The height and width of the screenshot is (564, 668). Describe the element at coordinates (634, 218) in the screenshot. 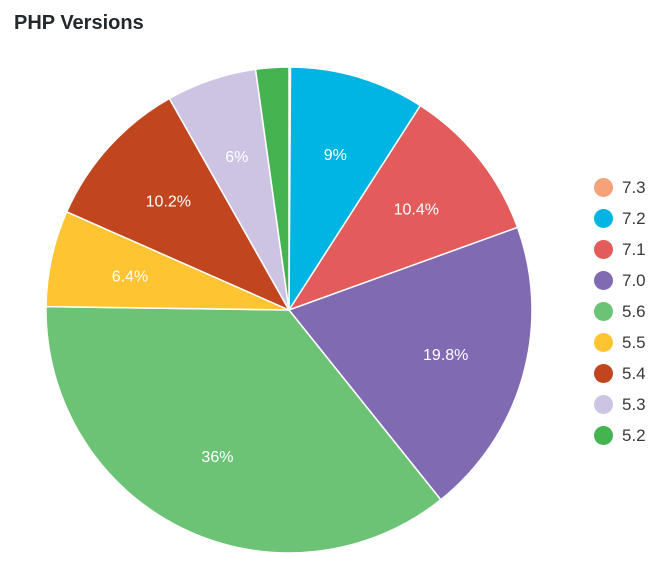

I see `legend-label: 7.2` at that location.